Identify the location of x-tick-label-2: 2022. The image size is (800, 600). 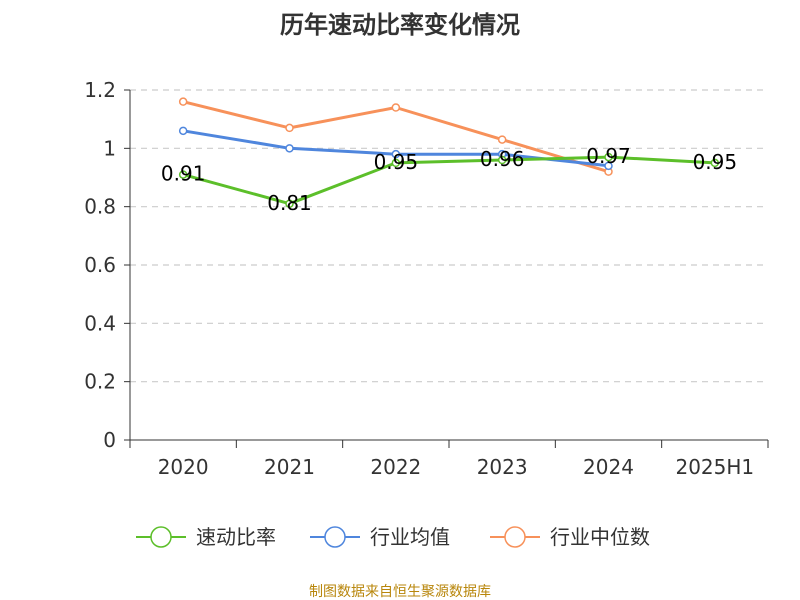
(395, 467).